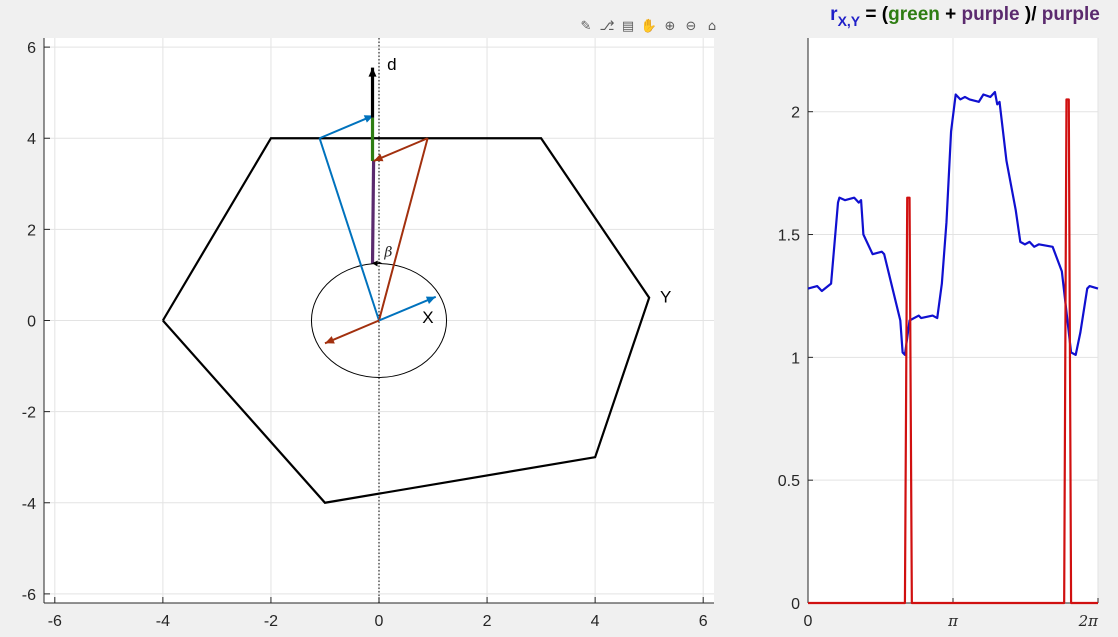 Image resolution: width=1118 pixels, height=637 pixels. I want to click on title-text: rX,Y = (green + purple )/ purple, so click(965, 16).